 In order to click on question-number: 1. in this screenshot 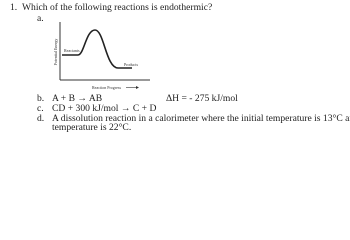, I will do `click(14, 7)`.